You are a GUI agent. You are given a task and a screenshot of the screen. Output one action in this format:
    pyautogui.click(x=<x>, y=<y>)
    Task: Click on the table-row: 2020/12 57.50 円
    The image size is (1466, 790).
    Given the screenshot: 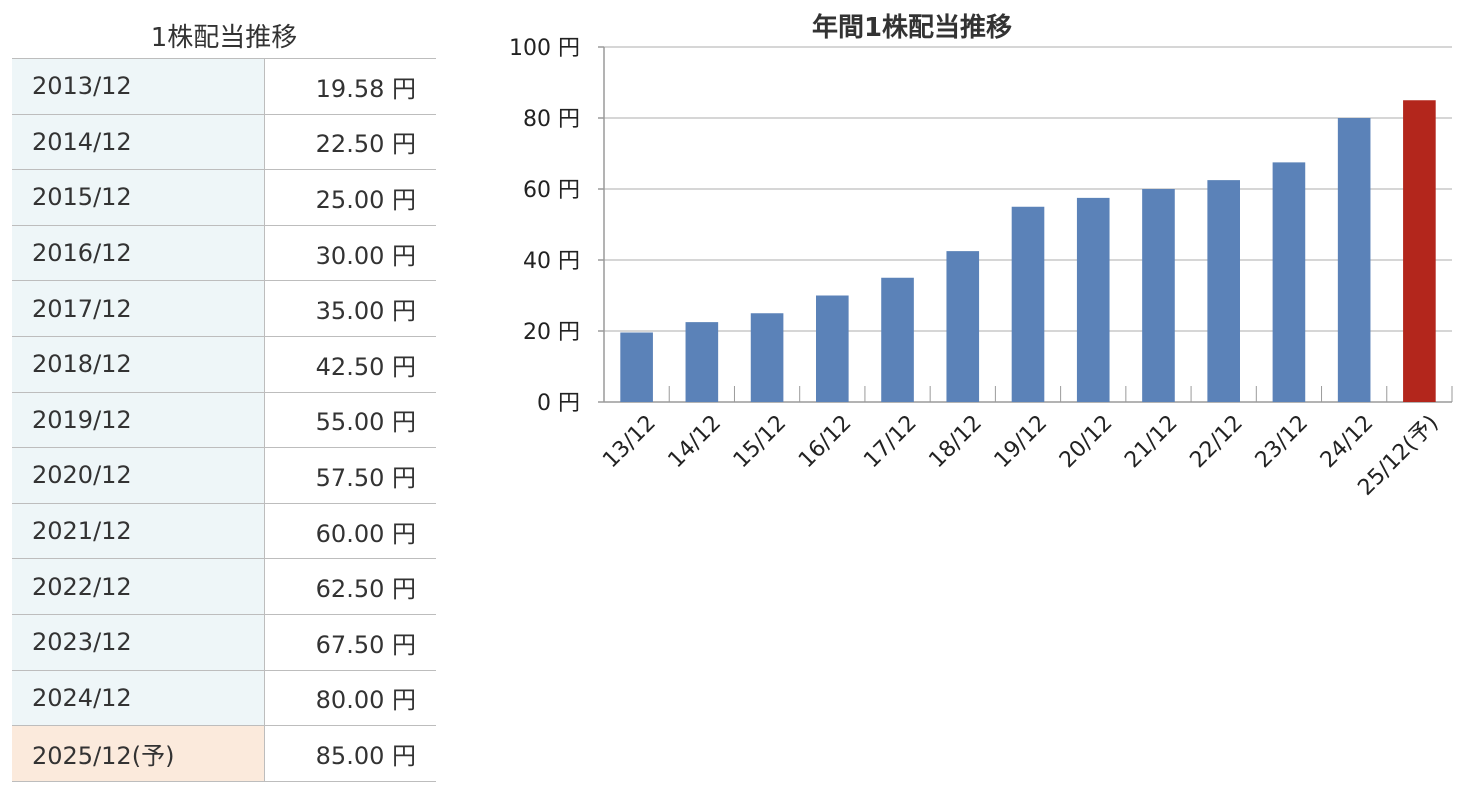 What is the action you would take?
    pyautogui.click(x=224, y=475)
    